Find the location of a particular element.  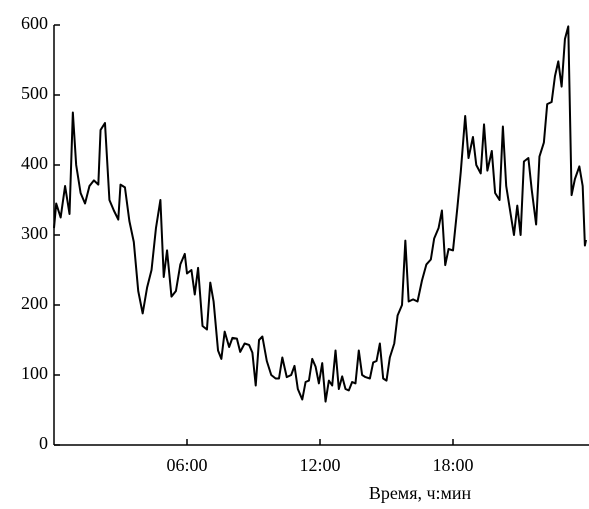

y-tick-label: 600 is located at coordinates (34, 23).